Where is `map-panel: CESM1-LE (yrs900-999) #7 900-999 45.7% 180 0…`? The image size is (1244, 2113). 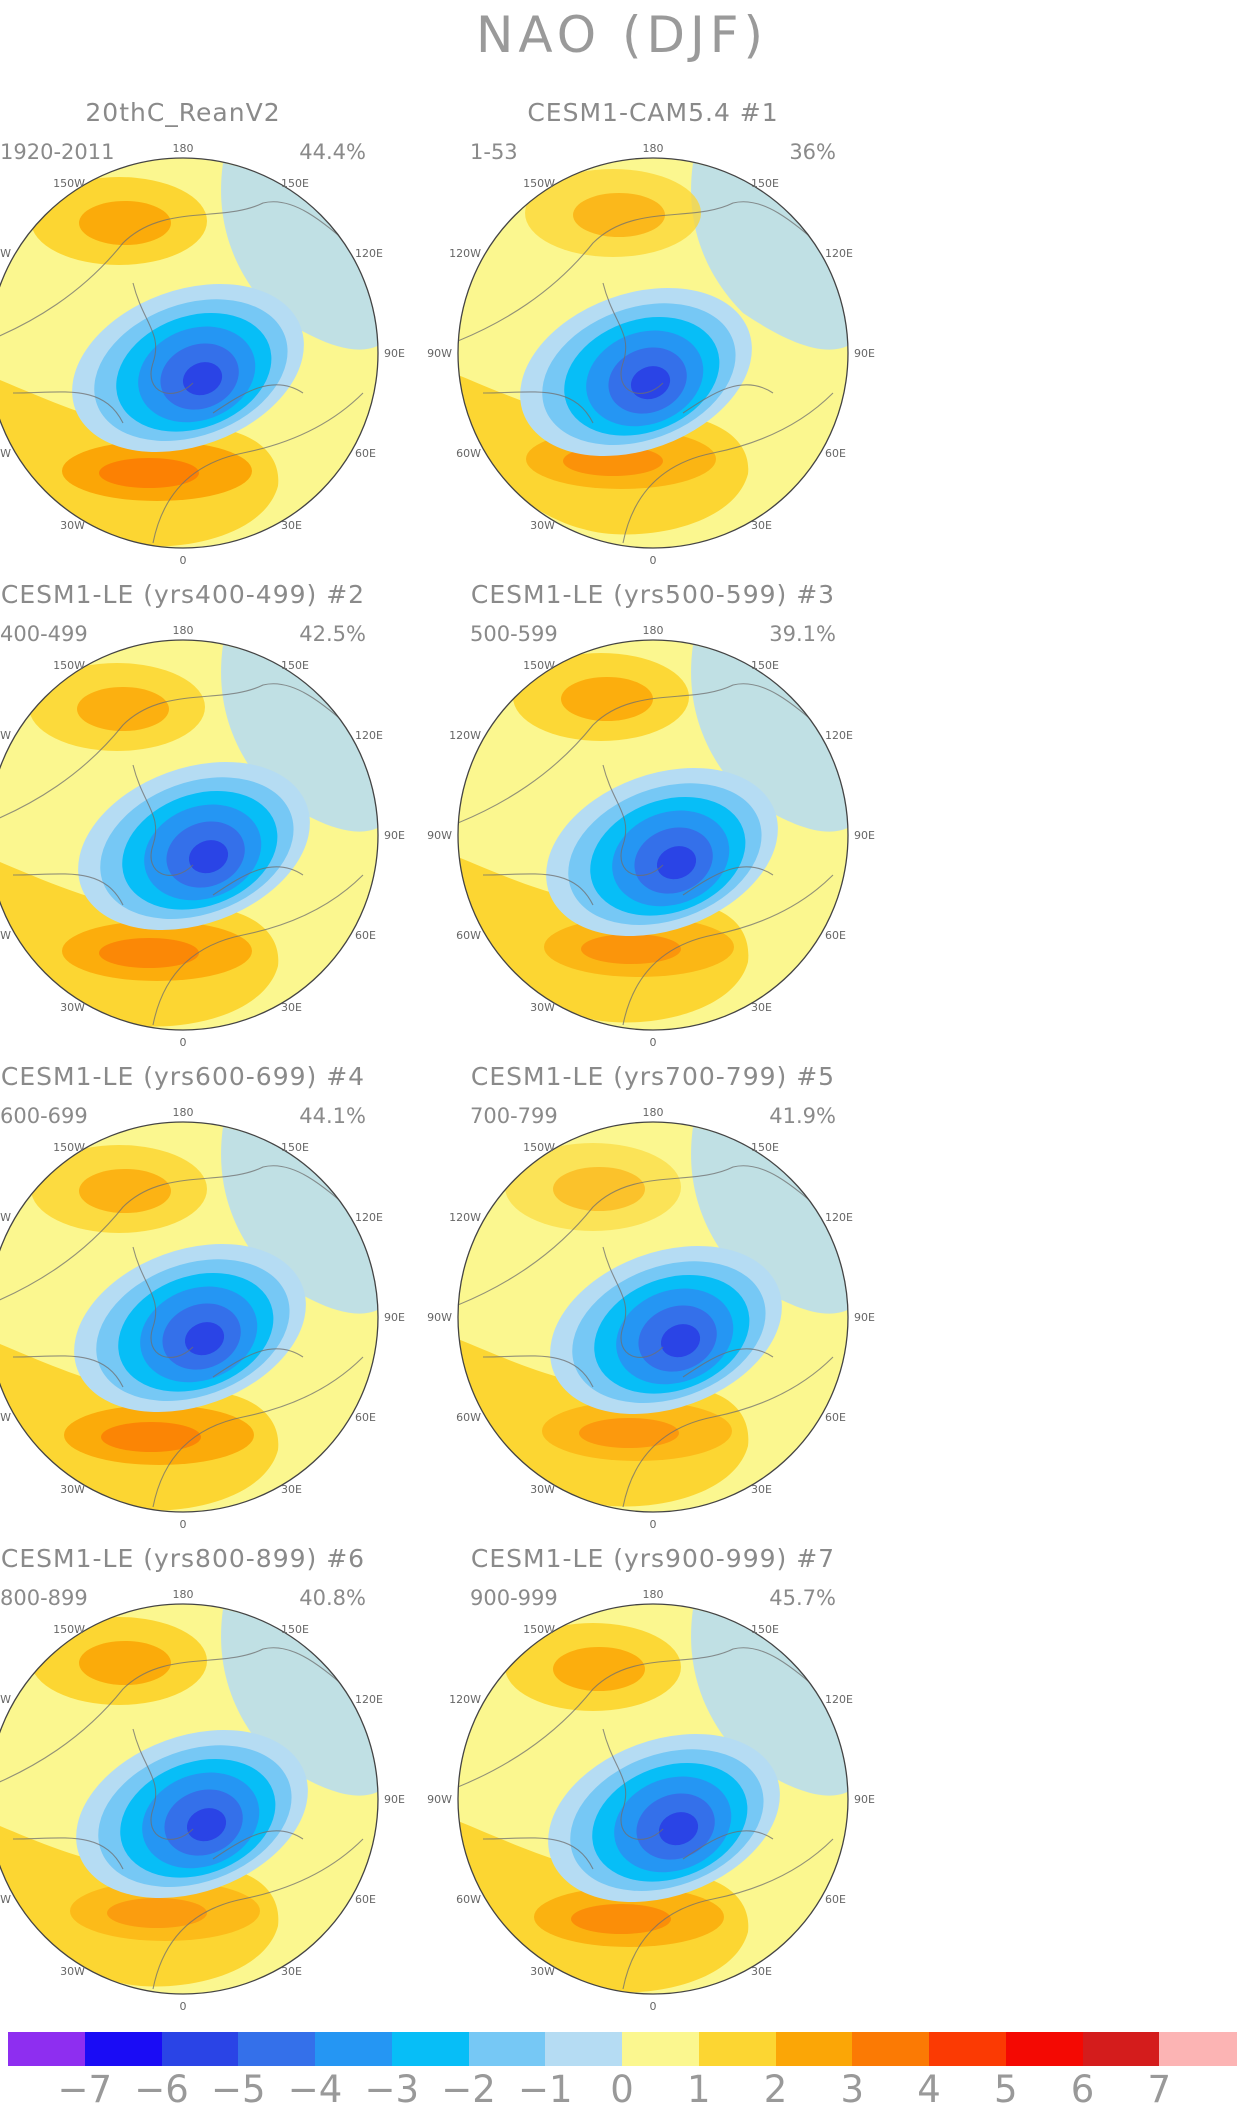 map-panel: CESM1-LE (yrs900-999) #7 900-999 45.7% 180 0… is located at coordinates (651, 1784).